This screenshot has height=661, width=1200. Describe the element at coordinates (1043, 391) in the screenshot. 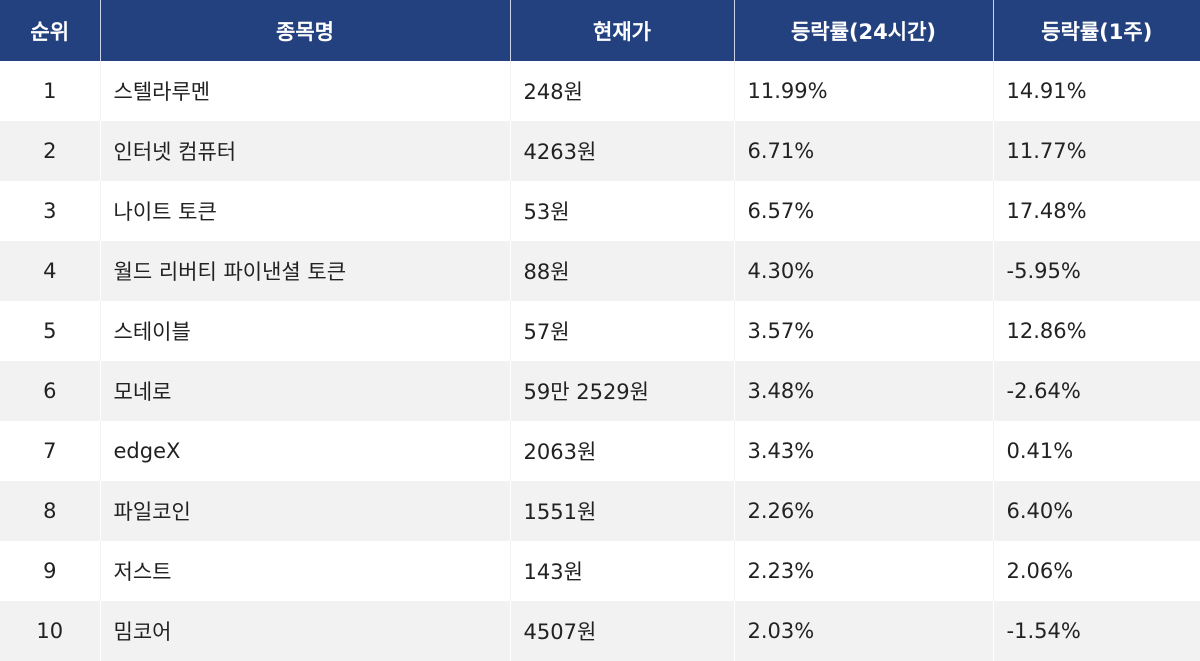

I see `change-1w-cell: -2.64%` at that location.